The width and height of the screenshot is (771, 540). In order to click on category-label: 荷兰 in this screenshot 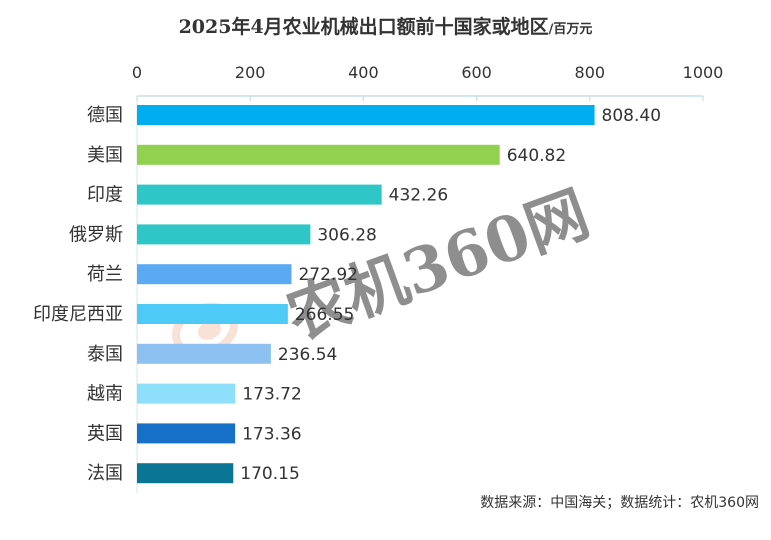, I will do `click(105, 274)`.